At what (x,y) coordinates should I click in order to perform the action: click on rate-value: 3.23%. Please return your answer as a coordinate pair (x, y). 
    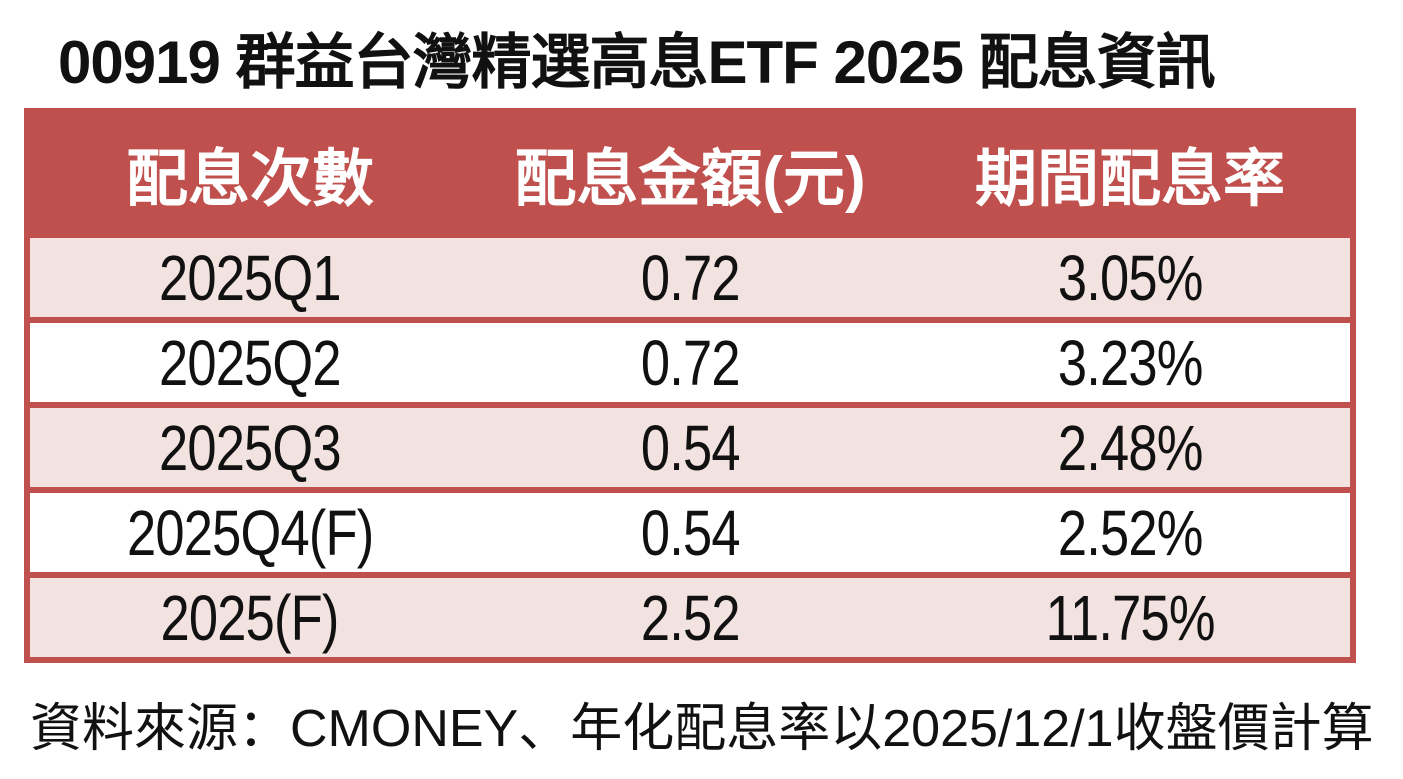
    Looking at the image, I should click on (1130, 362).